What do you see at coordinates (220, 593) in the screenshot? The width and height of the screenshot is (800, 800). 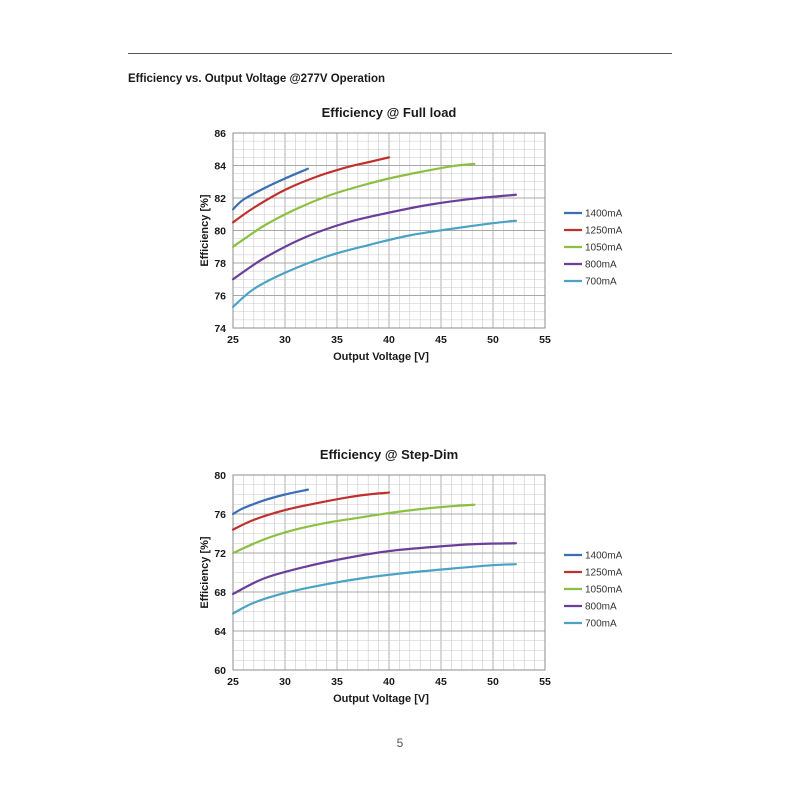 I see `y-tick-label: 68` at bounding box center [220, 593].